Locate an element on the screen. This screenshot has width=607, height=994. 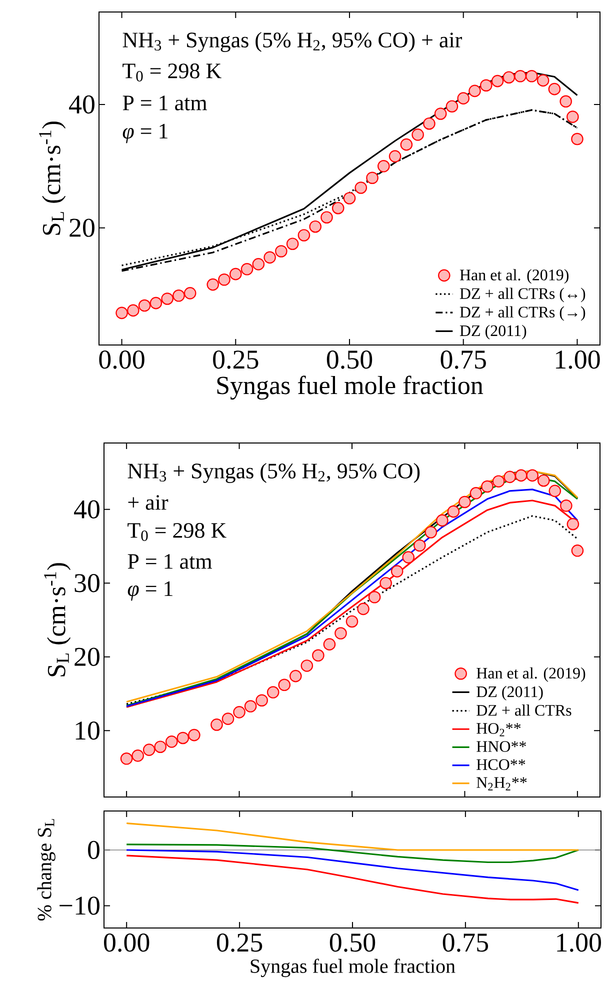
legend-label: DZ + all CTRs (↔) is located at coordinates (523, 295).